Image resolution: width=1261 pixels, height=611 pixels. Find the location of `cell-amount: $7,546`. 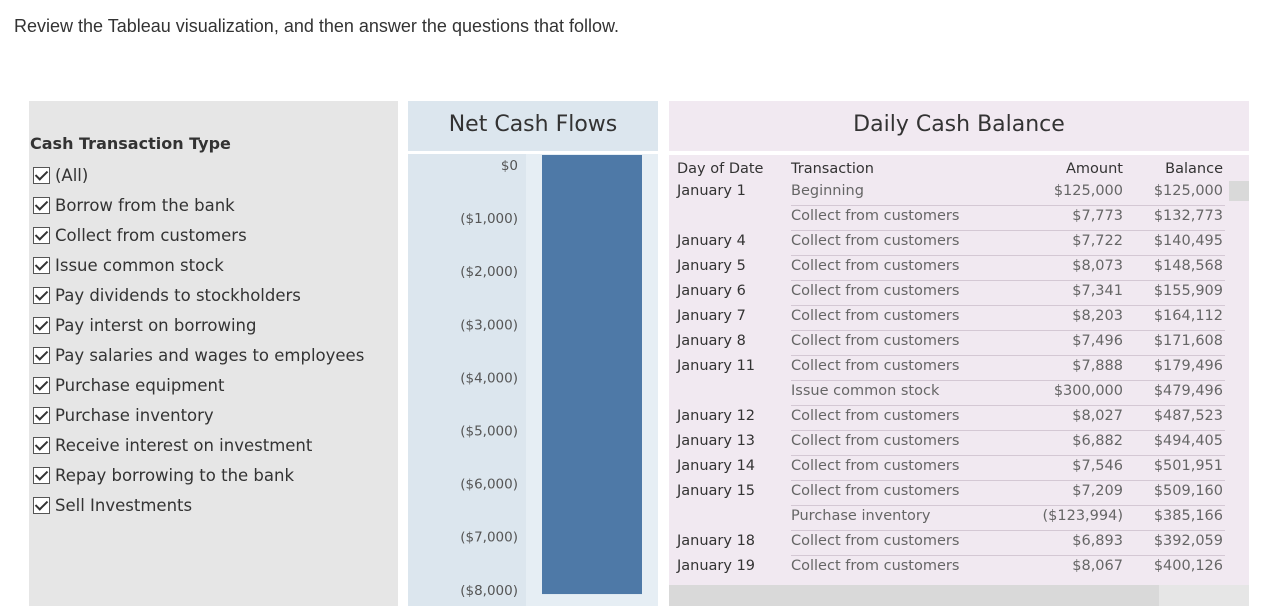

cell-amount: $7,546 is located at coordinates (1097, 466).